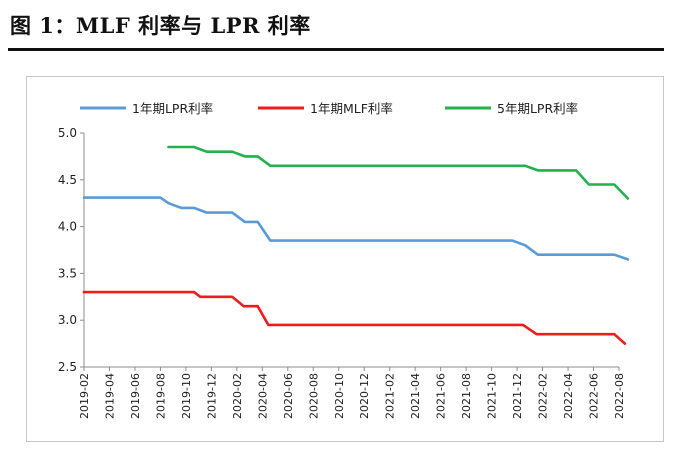  I want to click on legend-label-1: 1年期LPR利率, so click(172, 108).